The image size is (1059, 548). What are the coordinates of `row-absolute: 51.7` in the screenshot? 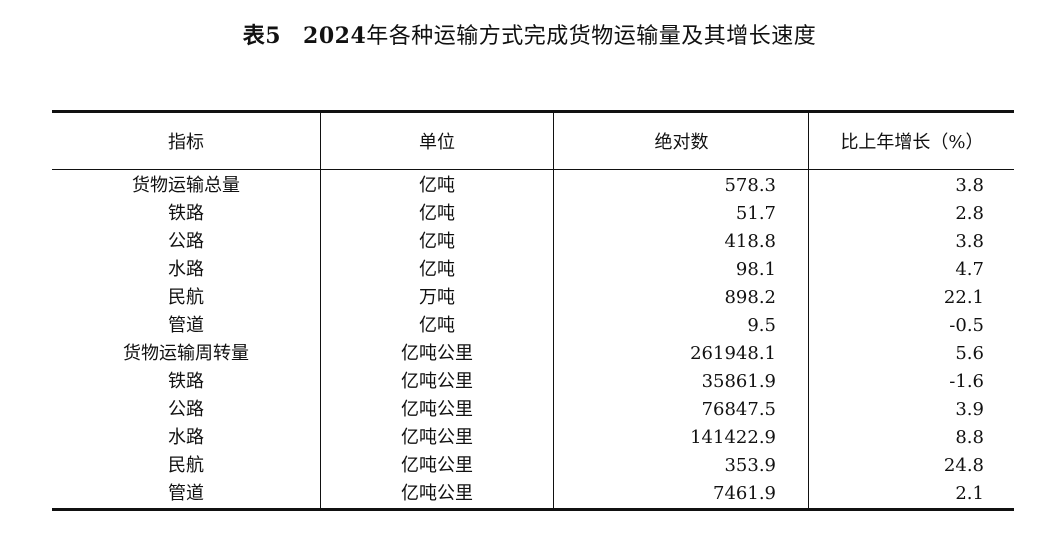 It's located at (681, 214).